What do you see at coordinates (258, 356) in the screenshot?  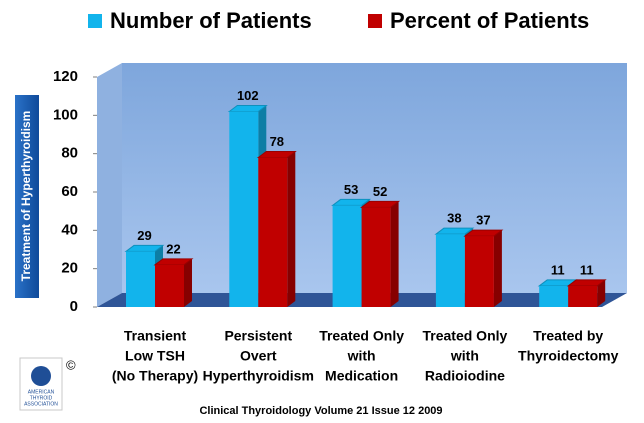 I see `x-tick-label: Overt` at bounding box center [258, 356].